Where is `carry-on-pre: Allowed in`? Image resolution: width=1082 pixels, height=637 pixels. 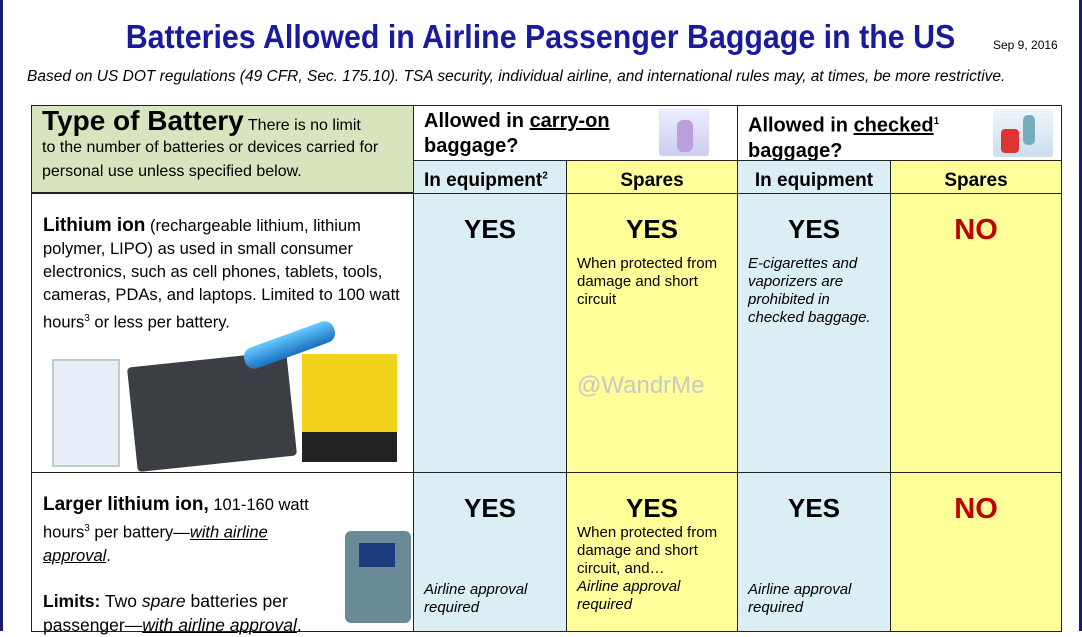
carry-on-pre: Allowed in is located at coordinates (477, 121).